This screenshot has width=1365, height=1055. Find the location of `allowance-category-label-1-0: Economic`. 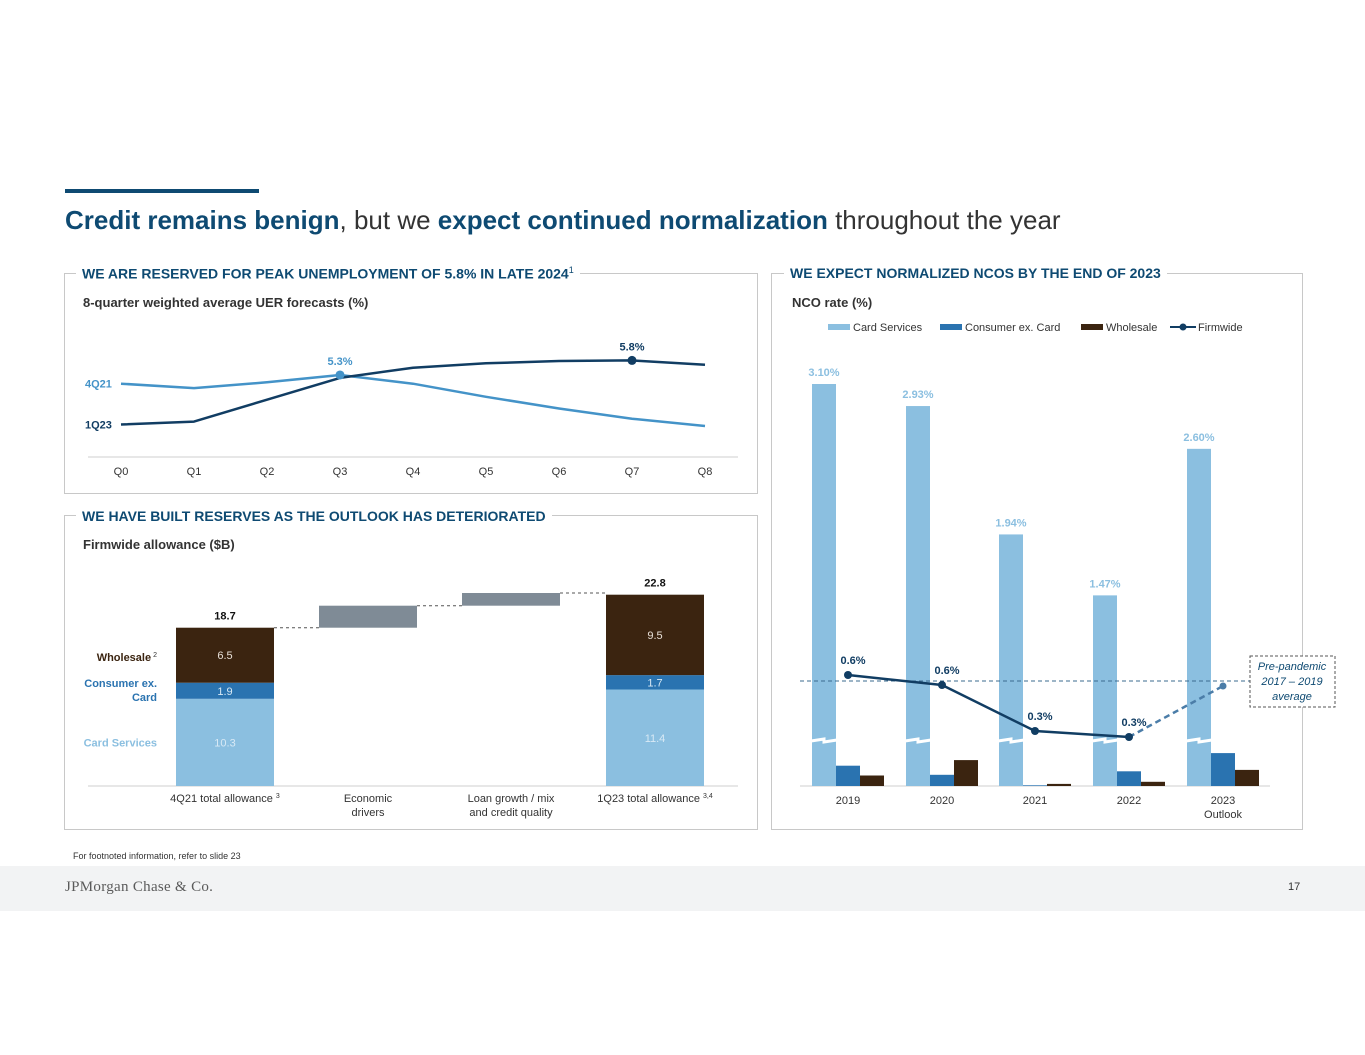

allowance-category-label-1-0: Economic is located at coordinates (368, 799).